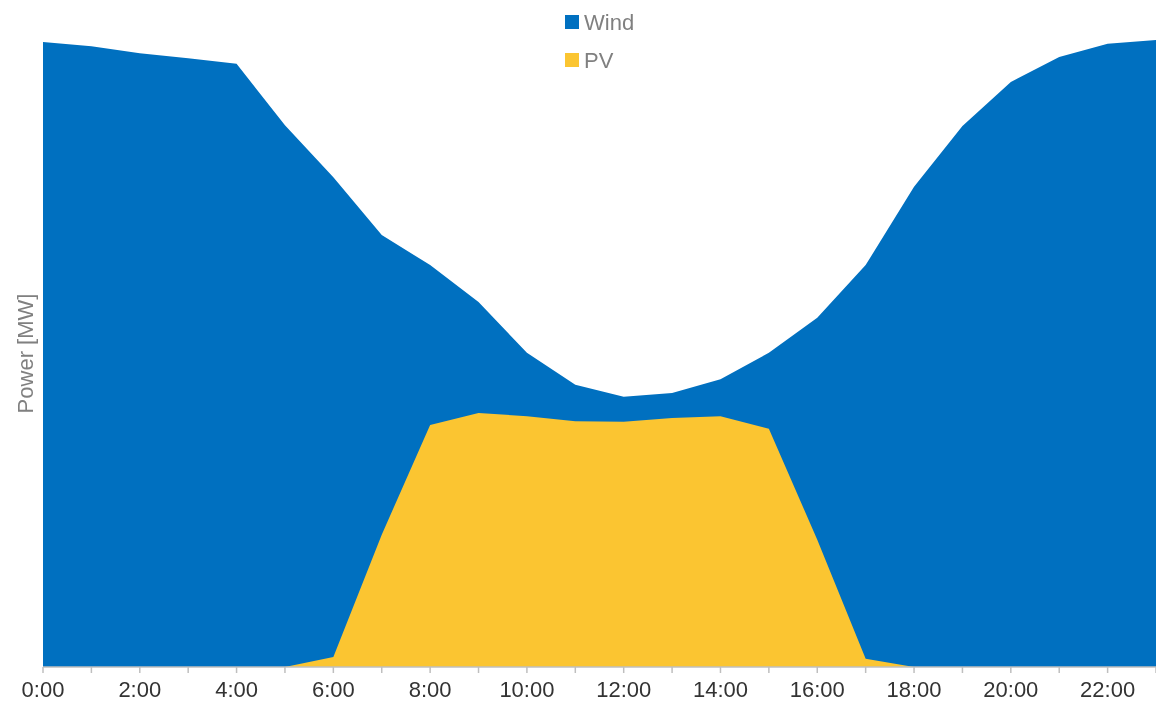  Describe the element at coordinates (25, 353) in the screenshot. I see `y-axis-title: Power [MW]` at that location.